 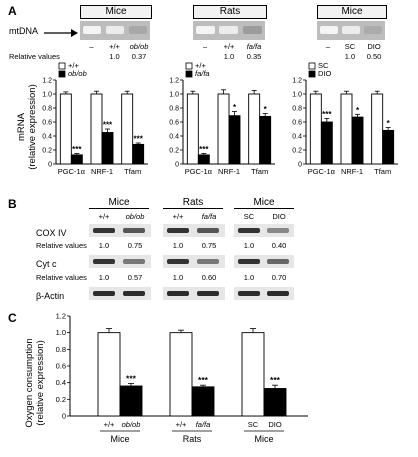 What do you see at coordinates (275, 424) in the screenshot?
I see `c-xlabel-5: DIO` at bounding box center [275, 424].